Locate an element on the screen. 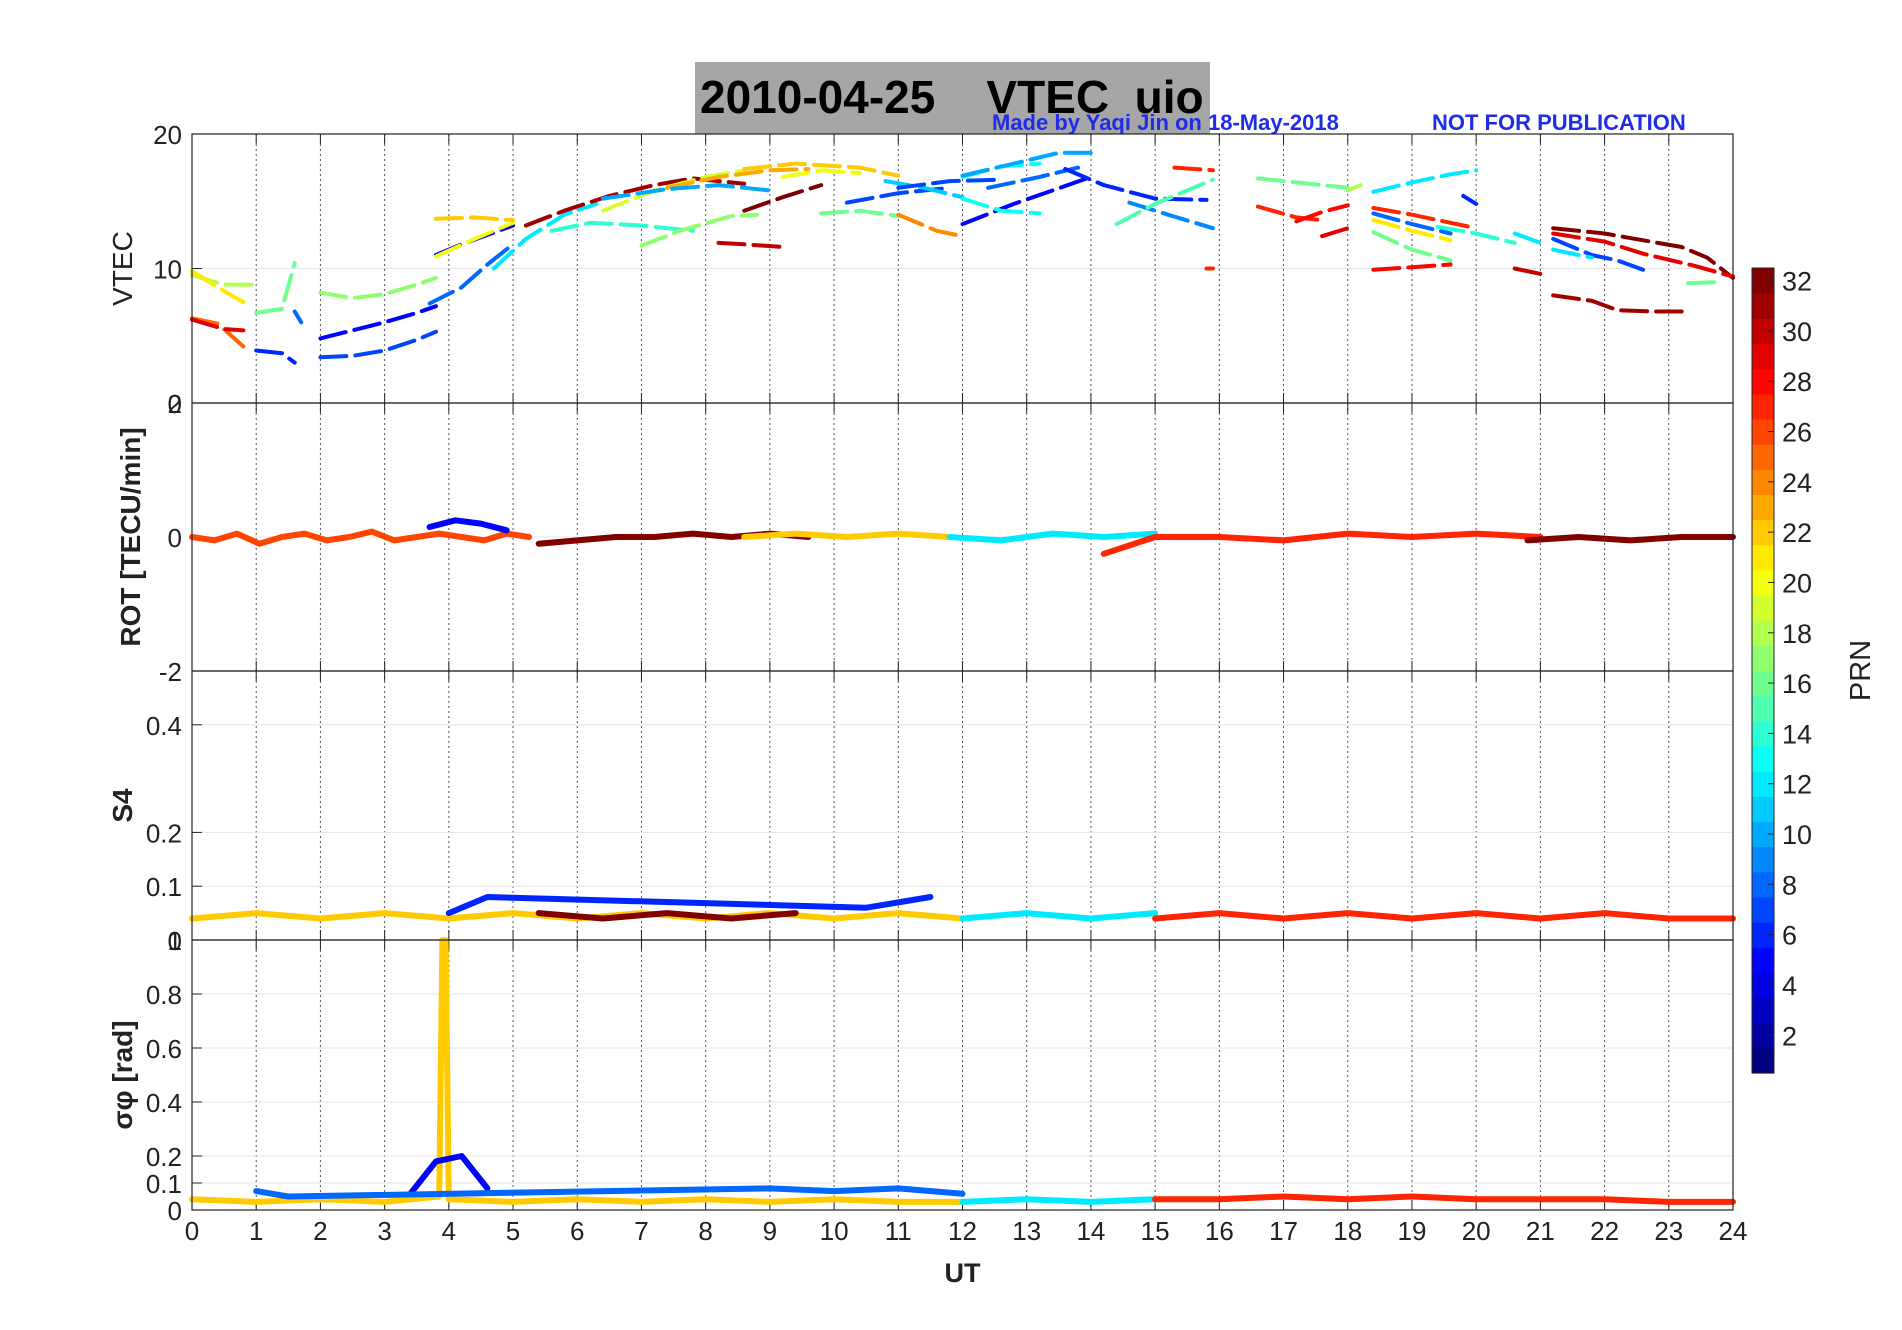 The width and height of the screenshot is (1902, 1330). colorbar-tick-label: 22 is located at coordinates (1797, 533).